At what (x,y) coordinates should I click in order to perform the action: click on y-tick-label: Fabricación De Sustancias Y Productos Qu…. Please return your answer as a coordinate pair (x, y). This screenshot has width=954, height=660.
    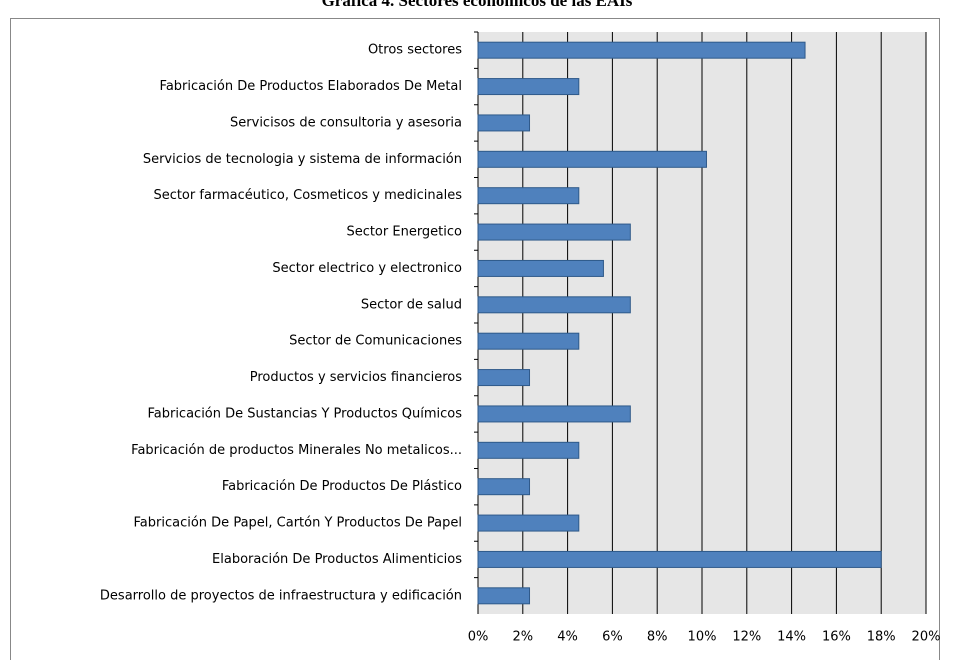
    Looking at the image, I should click on (304, 413).